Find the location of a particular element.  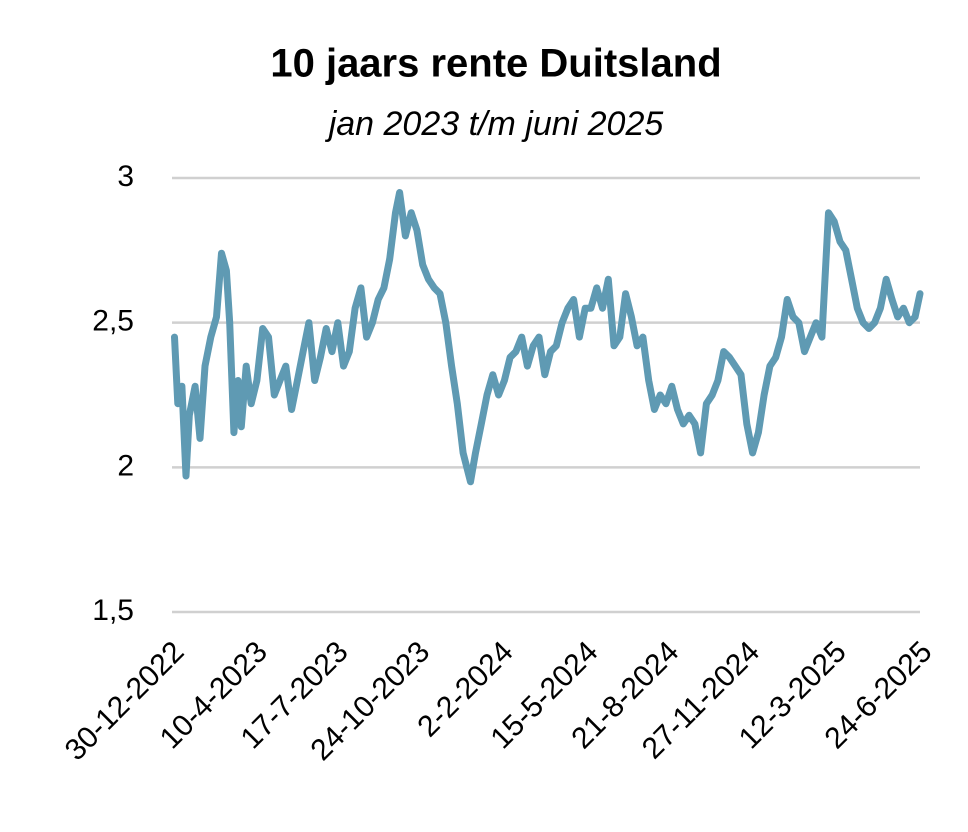

chart-subtitle: jan 2023 t/m juni 2025 is located at coordinates (494, 124).